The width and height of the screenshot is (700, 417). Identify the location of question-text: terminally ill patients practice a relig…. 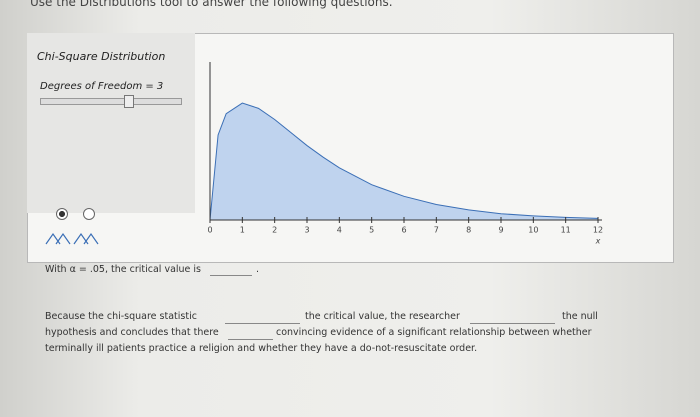
(261, 348).